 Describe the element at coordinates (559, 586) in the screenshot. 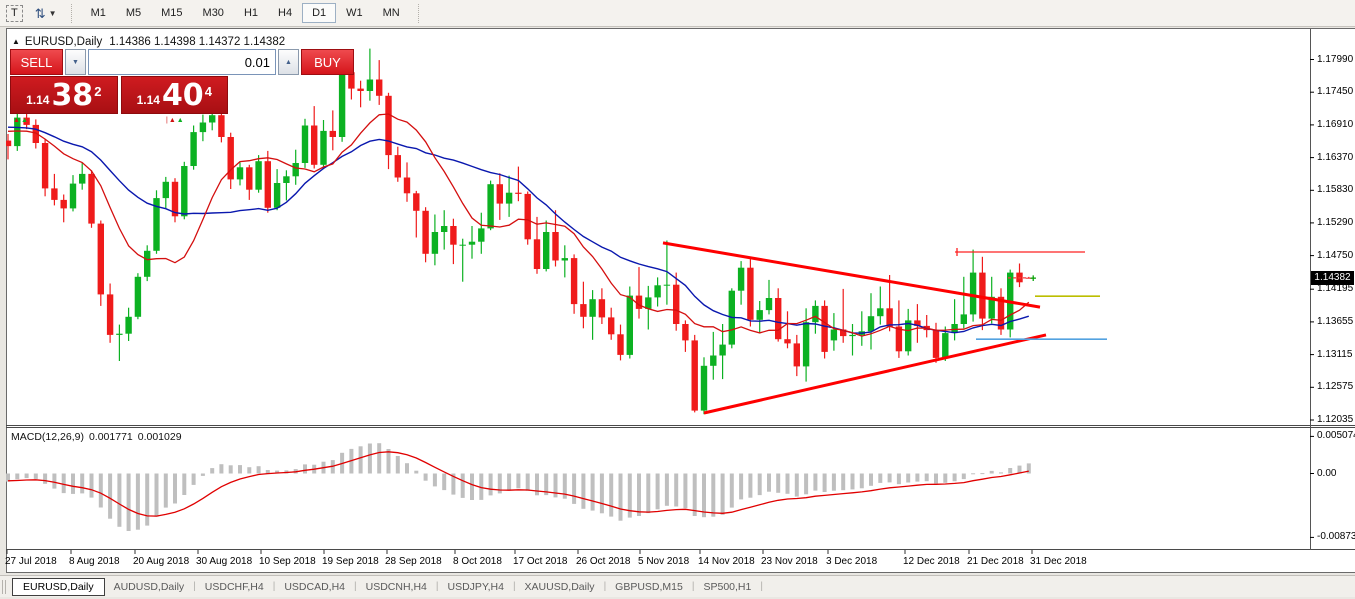

I see `chart-tab-xauusd: XAUUSD,Daily` at that location.